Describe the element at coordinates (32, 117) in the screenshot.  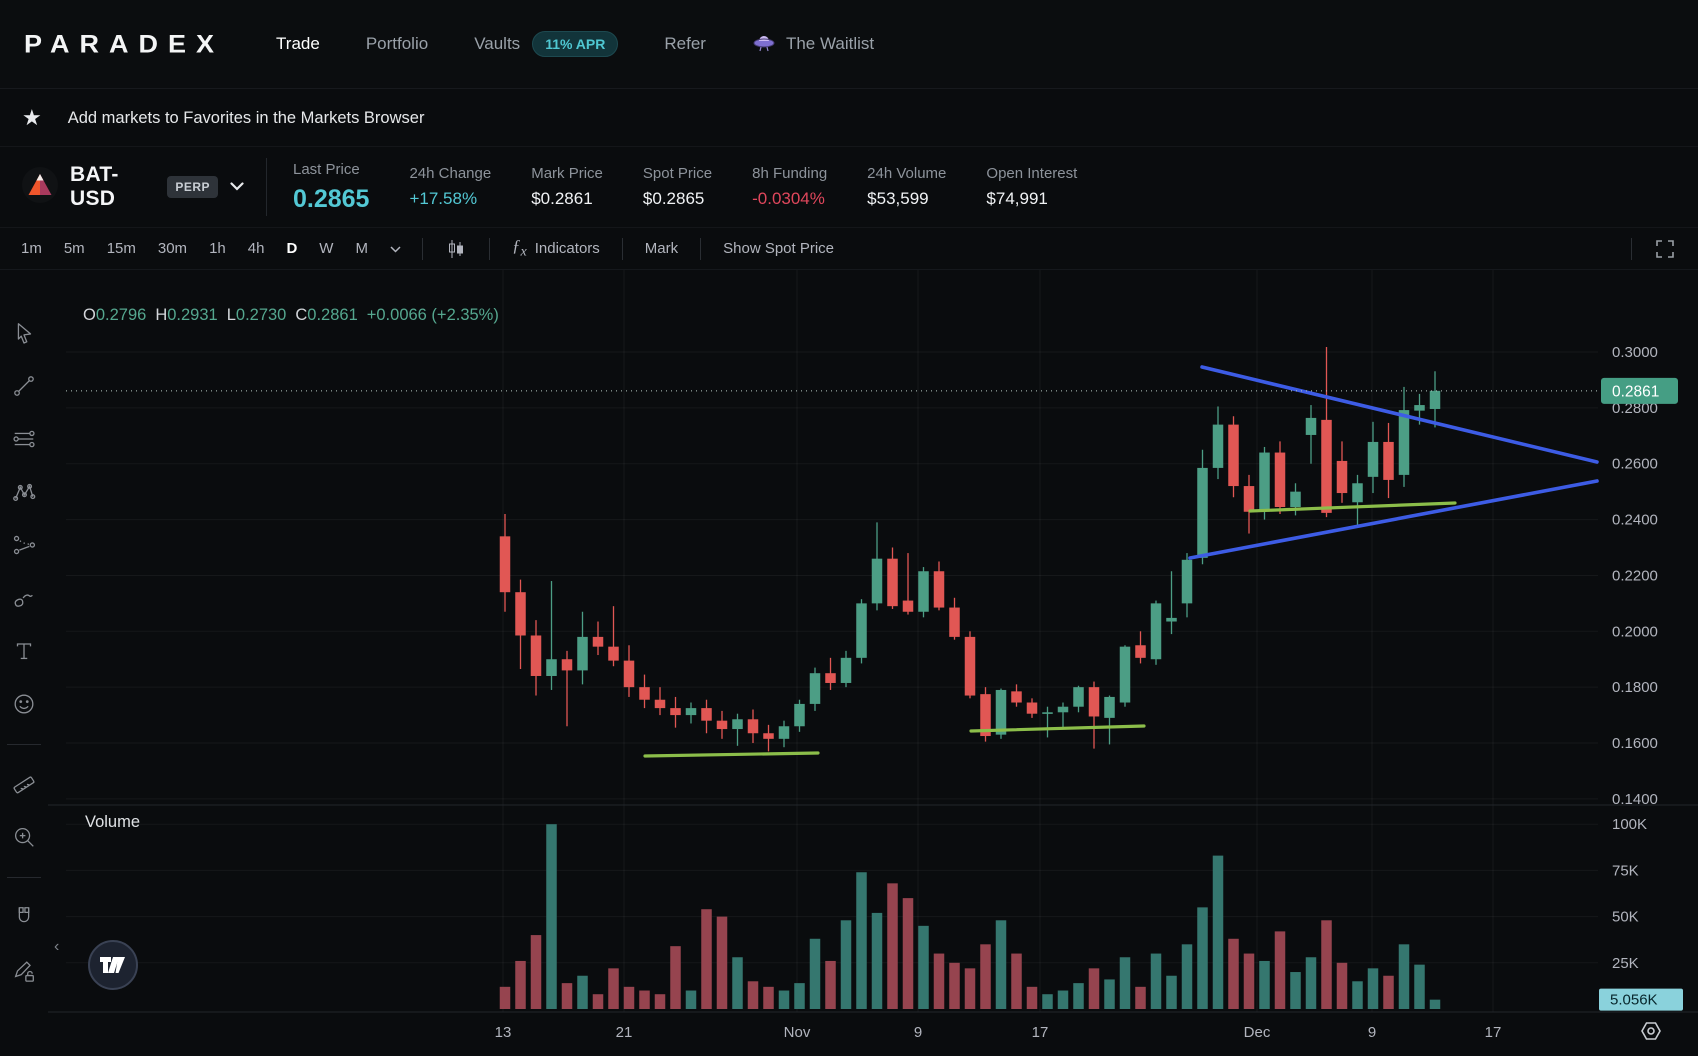
I see `favorite-star-icon: ★` at that location.